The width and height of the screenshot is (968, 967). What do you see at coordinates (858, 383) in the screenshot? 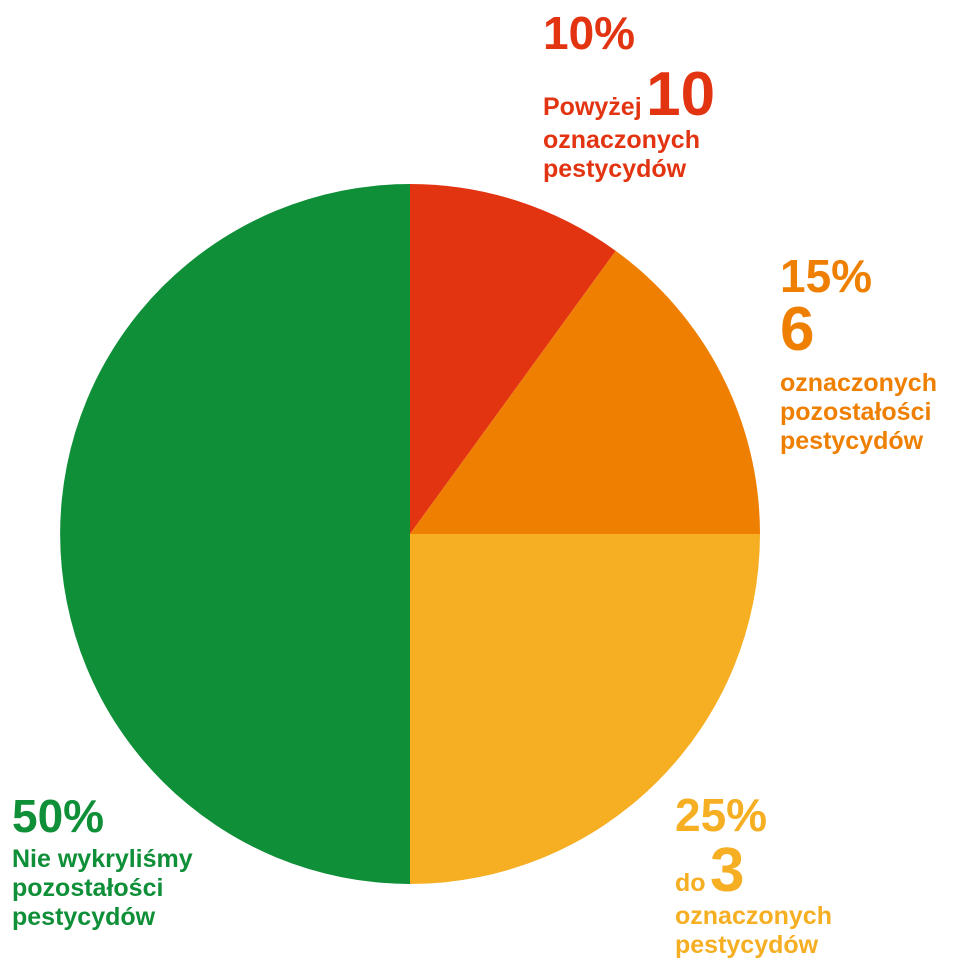
I see `label-orange-line1: oznaczonych` at bounding box center [858, 383].